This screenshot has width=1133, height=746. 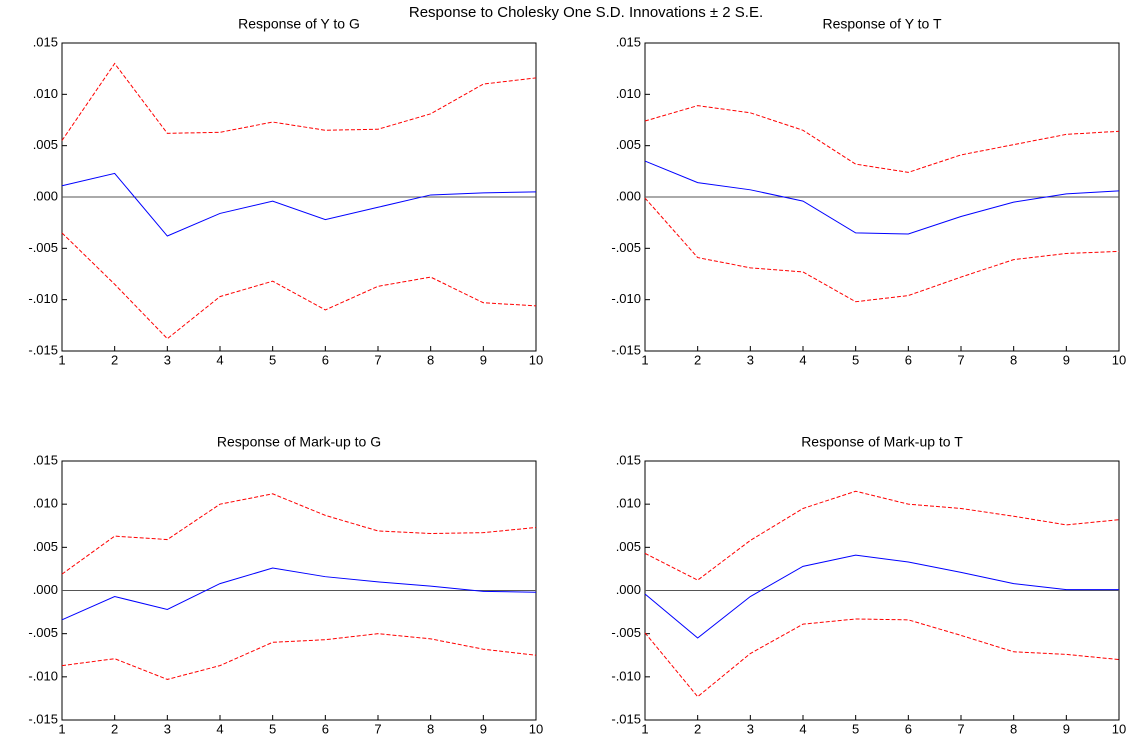 What do you see at coordinates (882, 24) in the screenshot?
I see `subplot-title: Response of Y to T` at bounding box center [882, 24].